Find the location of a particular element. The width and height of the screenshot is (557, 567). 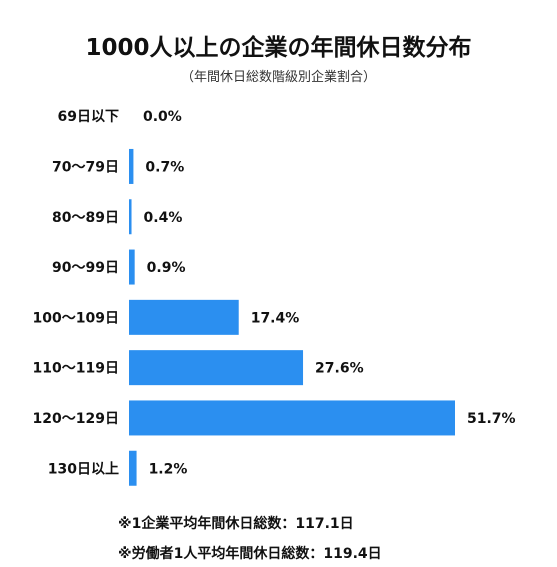

value-label: 27.6% is located at coordinates (339, 369).